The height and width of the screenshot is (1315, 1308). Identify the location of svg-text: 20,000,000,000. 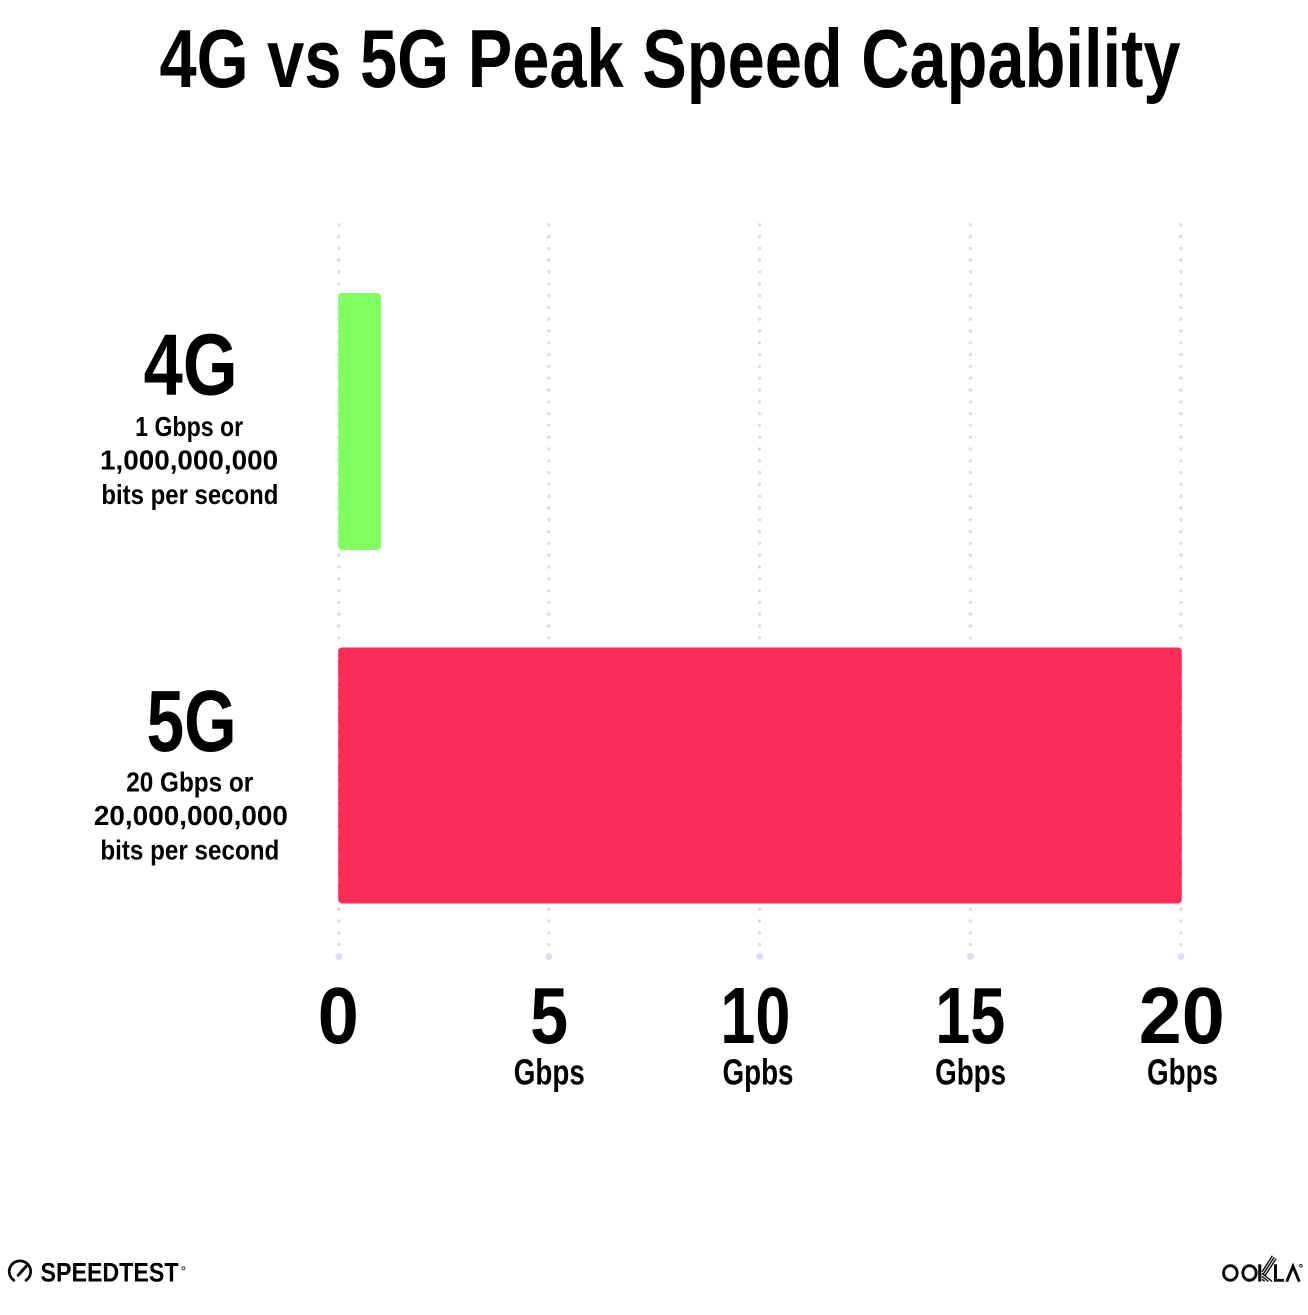
(191, 815).